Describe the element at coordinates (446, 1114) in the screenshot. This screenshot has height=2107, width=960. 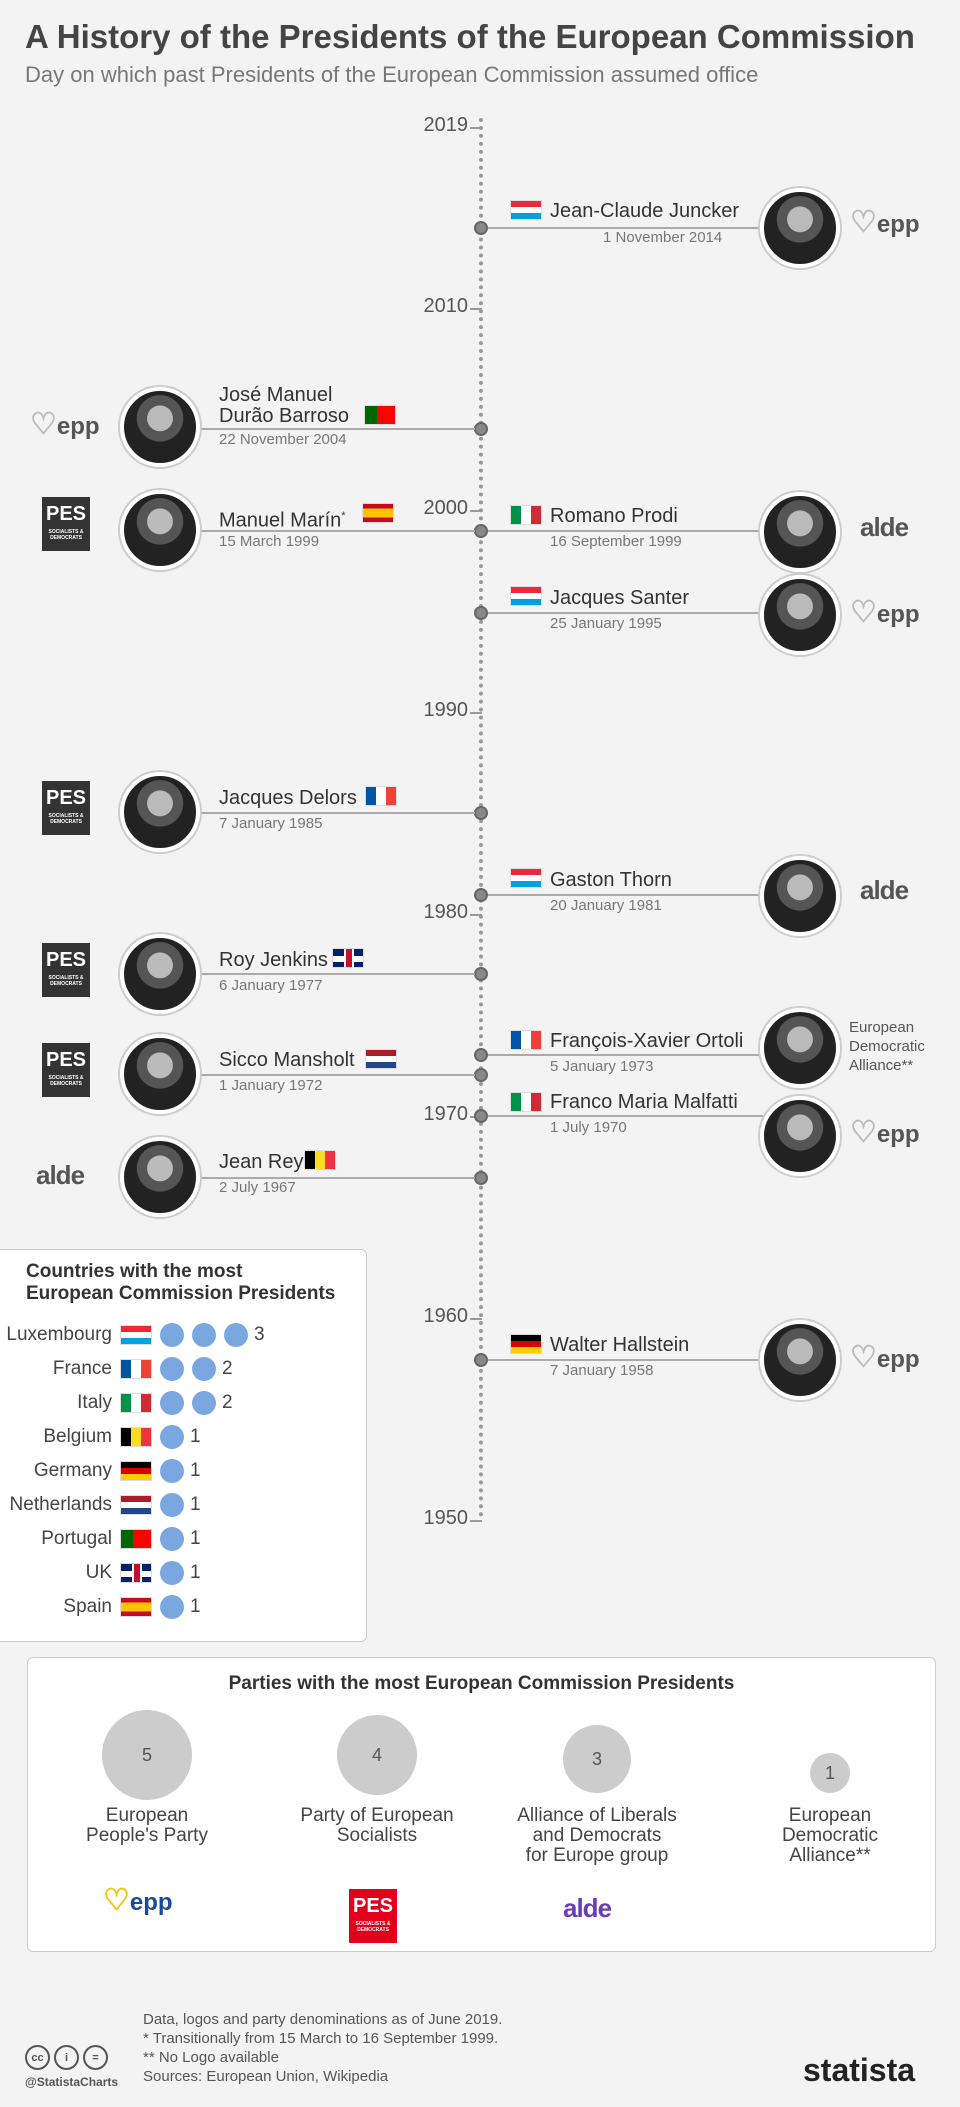
I see `year-label-1970: 1970` at that location.